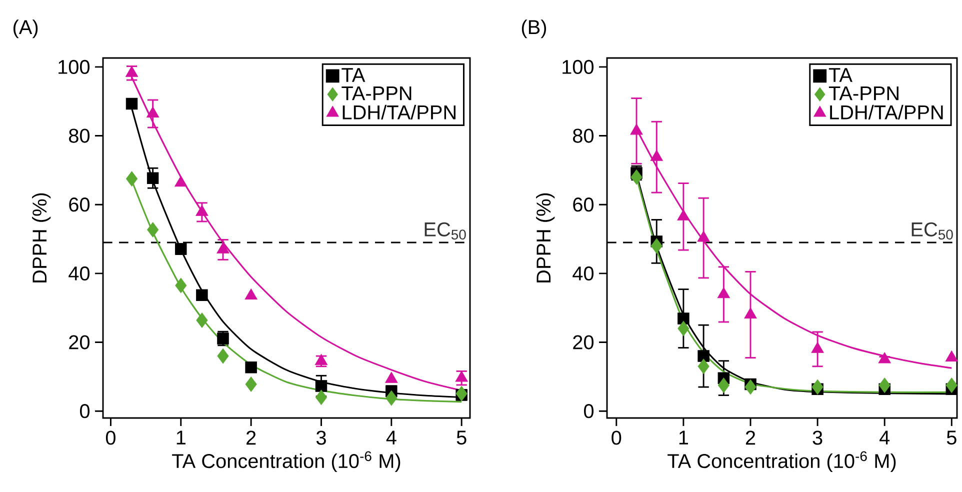  I want to click on chart-title: (A), so click(26, 29).